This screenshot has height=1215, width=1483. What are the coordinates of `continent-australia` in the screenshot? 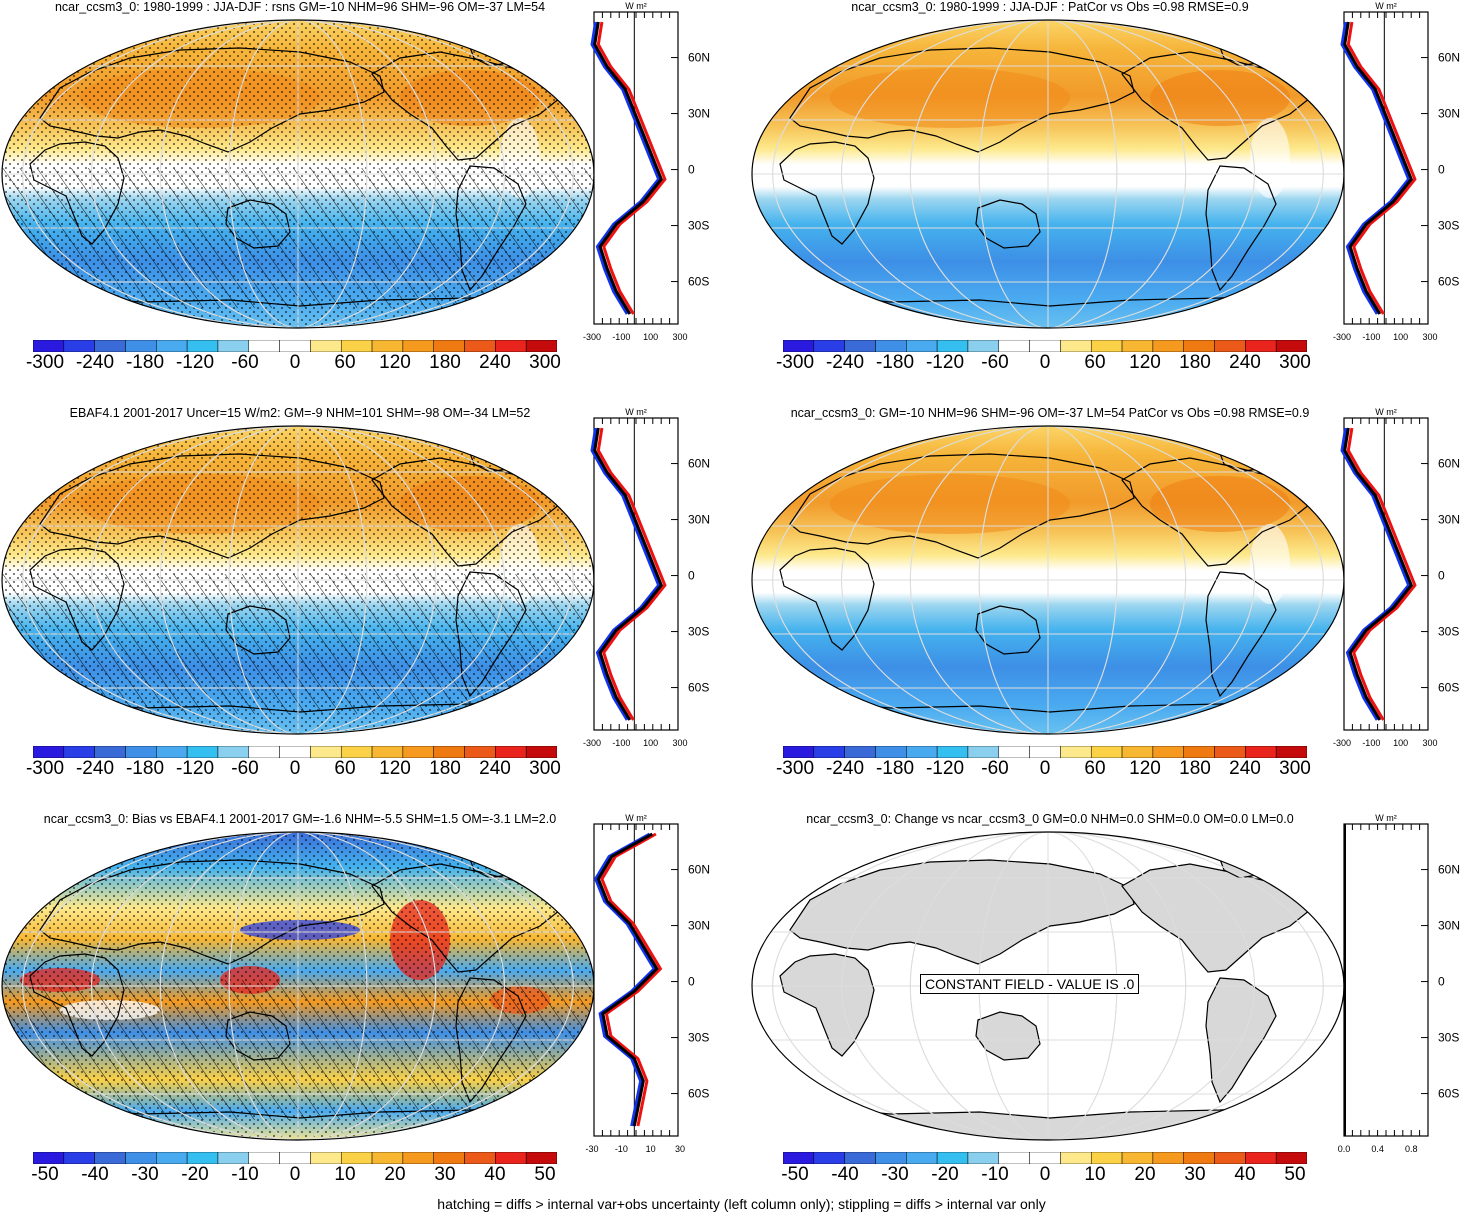 It's located at (1008, 224).